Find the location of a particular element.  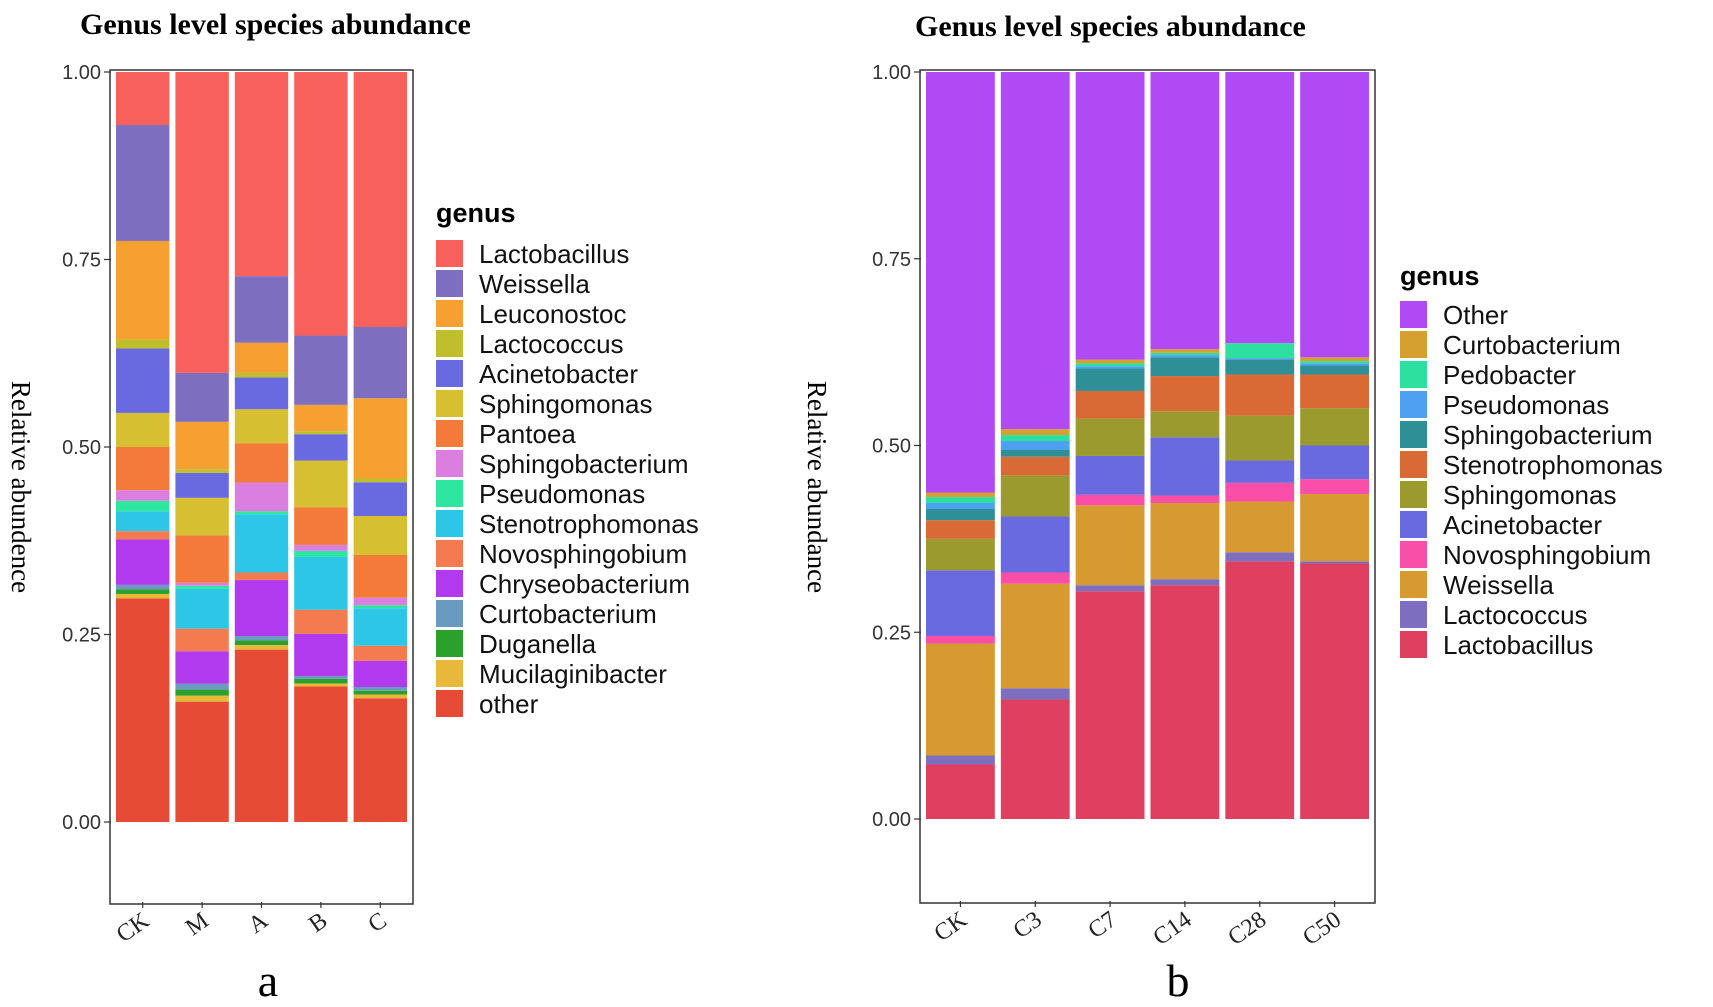

bar-segment-m-curtobacterium is located at coordinates (202, 686).